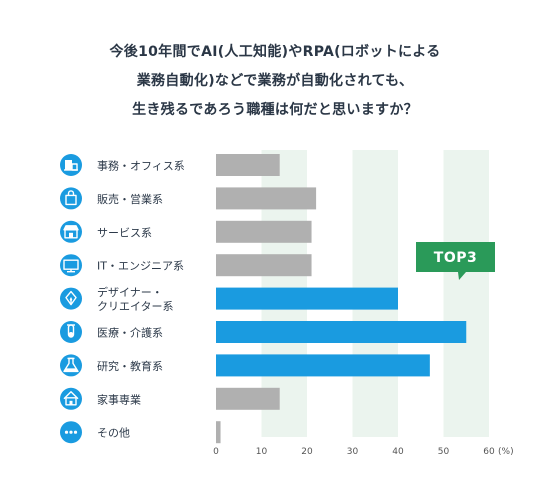  Describe the element at coordinates (455, 258) in the screenshot. I see `top3-badge-text: TOP3` at that location.